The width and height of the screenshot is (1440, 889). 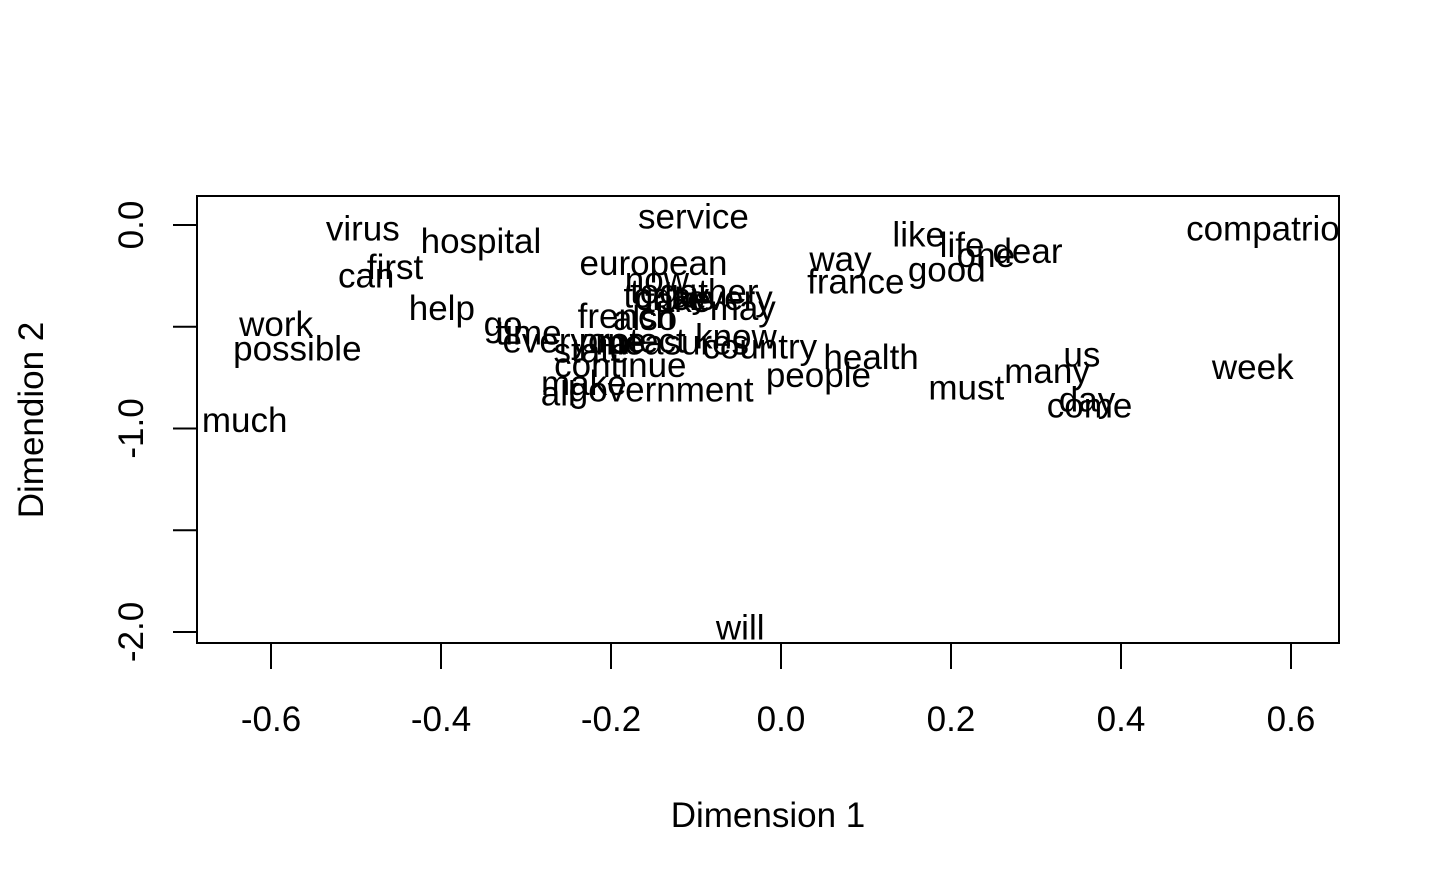 I want to click on point-label: measures, so click(x=672, y=343).